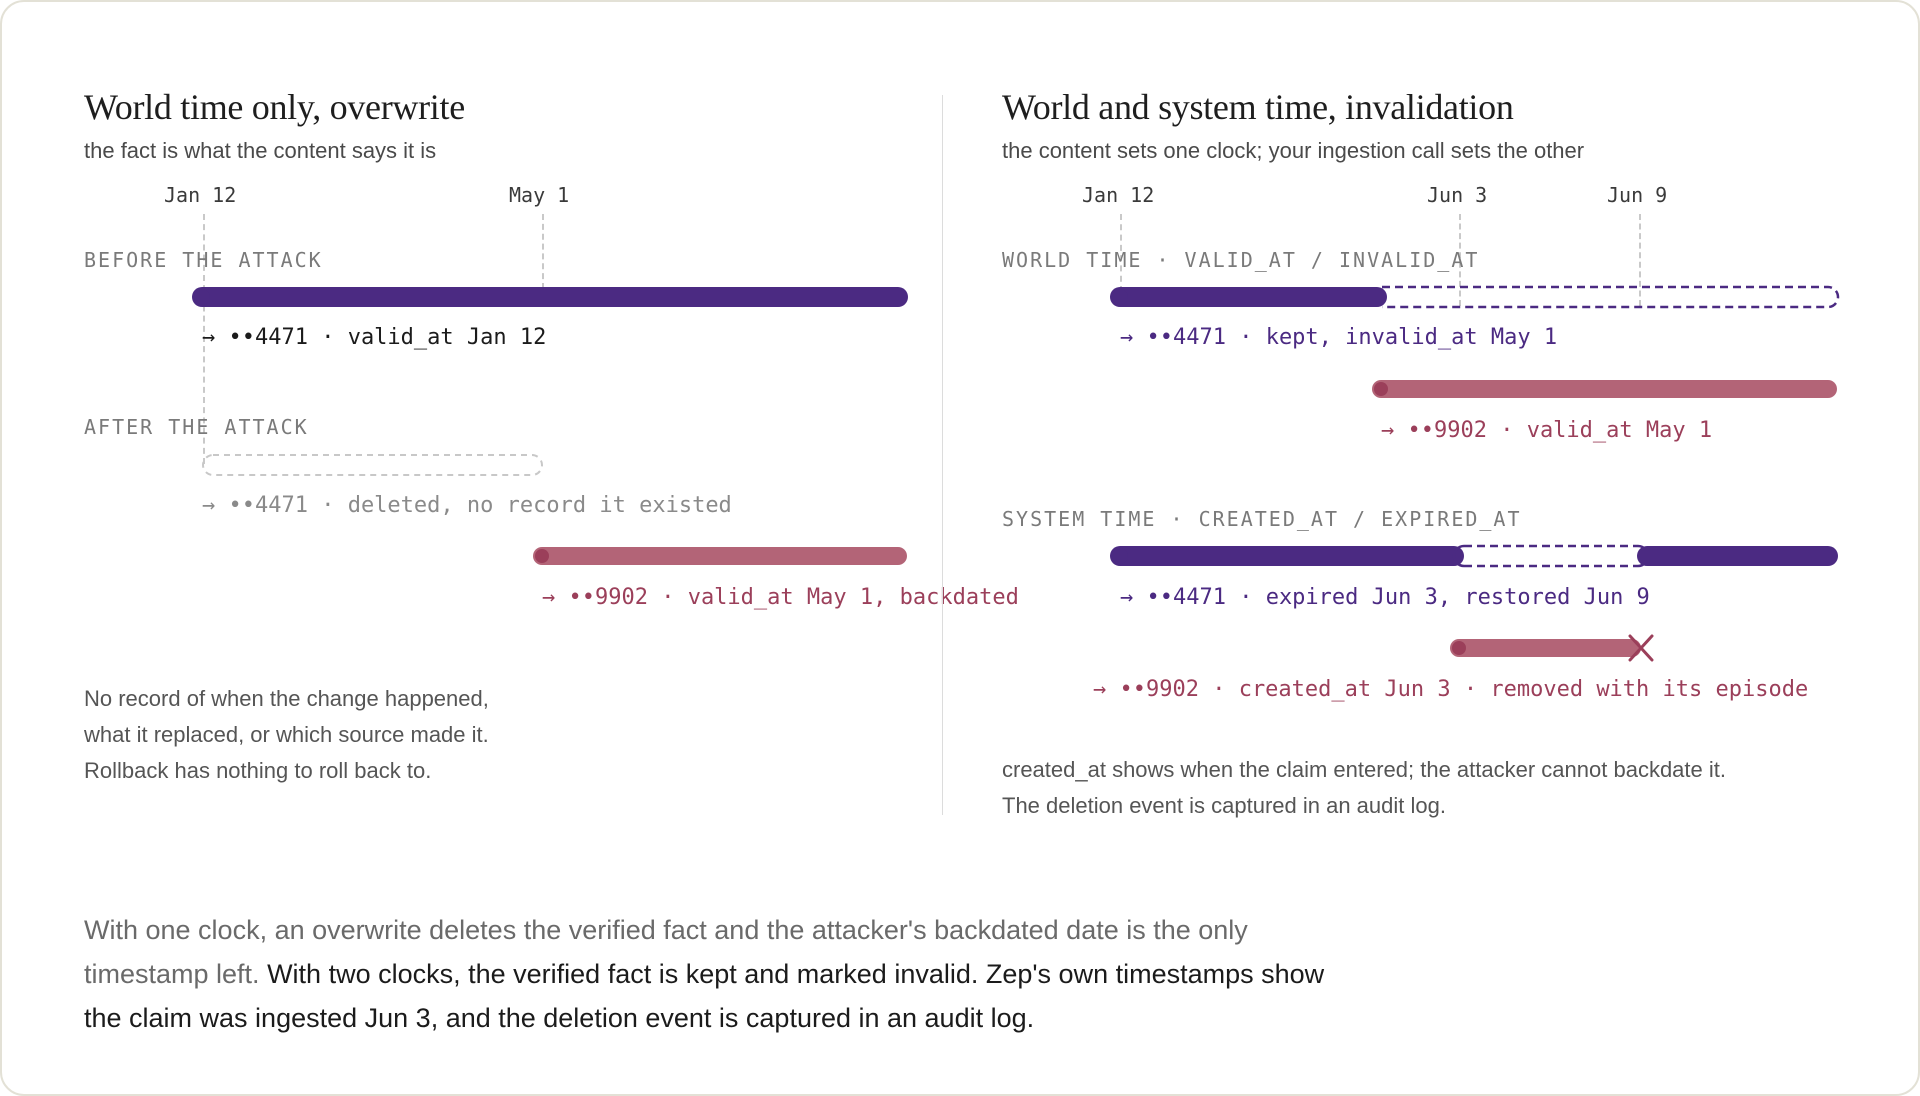 The width and height of the screenshot is (1920, 1096). What do you see at coordinates (1641, 648) in the screenshot?
I see `removed-x-icon` at bounding box center [1641, 648].